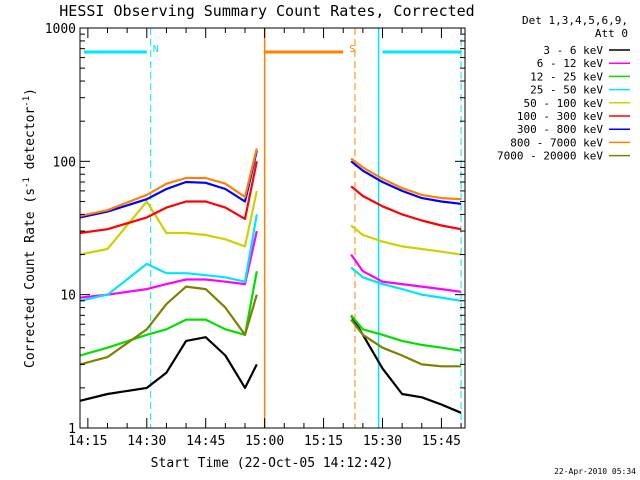 Image resolution: width=640 pixels, height=480 pixels. Describe the element at coordinates (30, 92) in the screenshot. I see `y-label-part-3: )` at that location.